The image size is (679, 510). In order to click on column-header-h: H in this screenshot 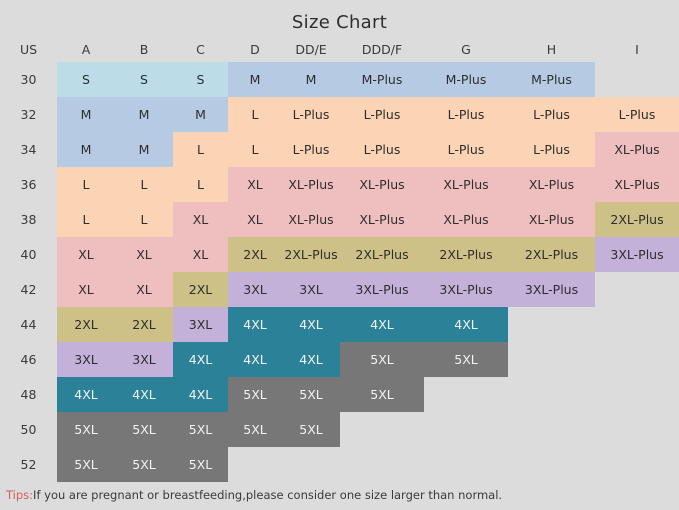, I will do `click(551, 49)`.